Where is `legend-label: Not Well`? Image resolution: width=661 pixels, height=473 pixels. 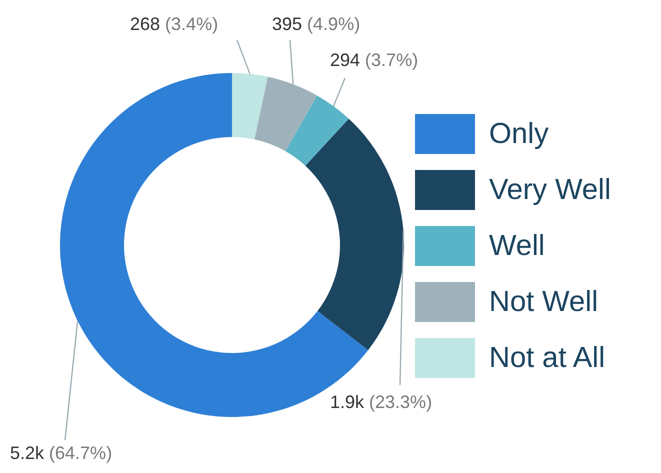 legend-label: Not Well is located at coordinates (543, 302).